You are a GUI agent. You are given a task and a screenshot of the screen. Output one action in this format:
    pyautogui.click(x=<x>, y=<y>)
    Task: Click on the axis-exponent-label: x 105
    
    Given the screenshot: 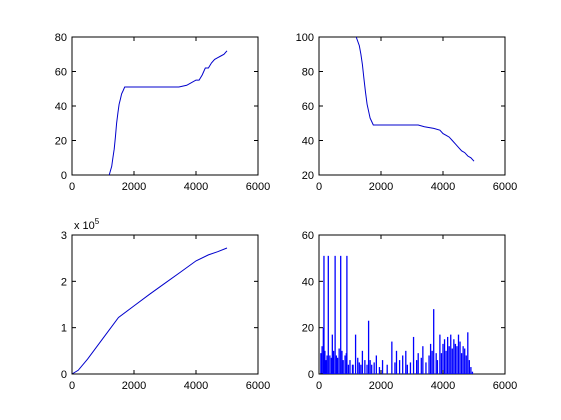 What is the action you would take?
    pyautogui.click(x=87, y=224)
    